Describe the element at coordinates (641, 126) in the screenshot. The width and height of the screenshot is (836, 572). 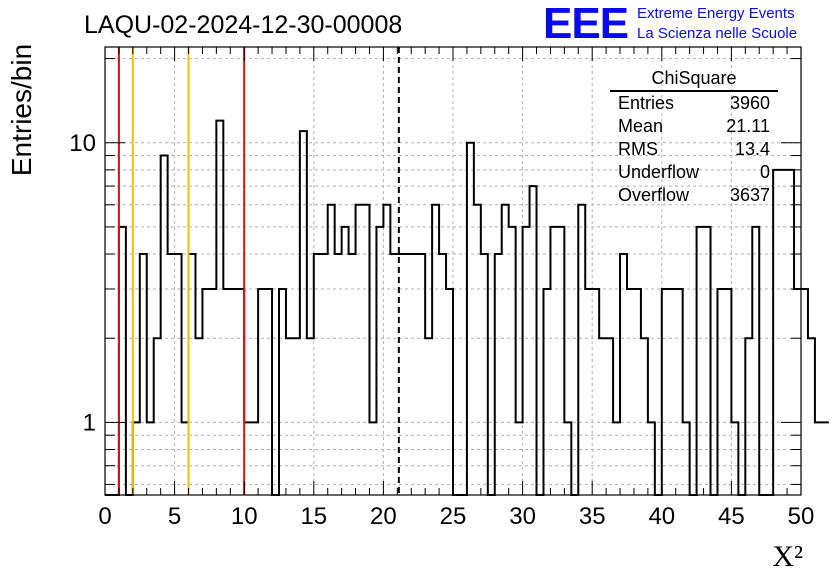
I see `stats-label: Mean` at that location.